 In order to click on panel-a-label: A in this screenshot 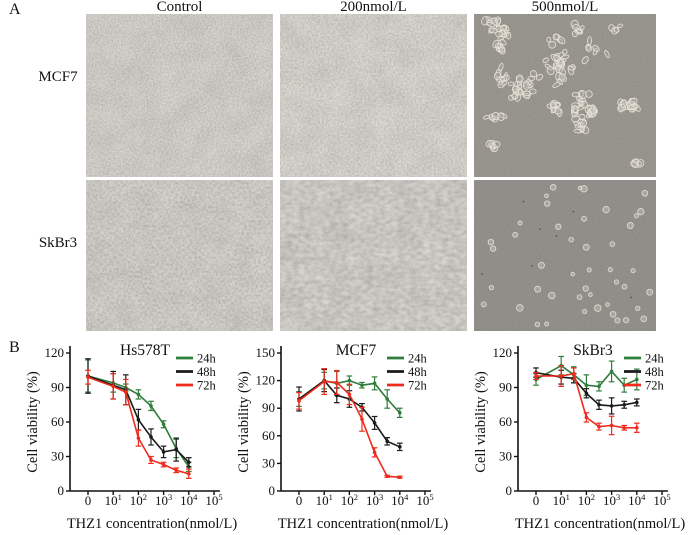, I will do `click(15, 9)`.